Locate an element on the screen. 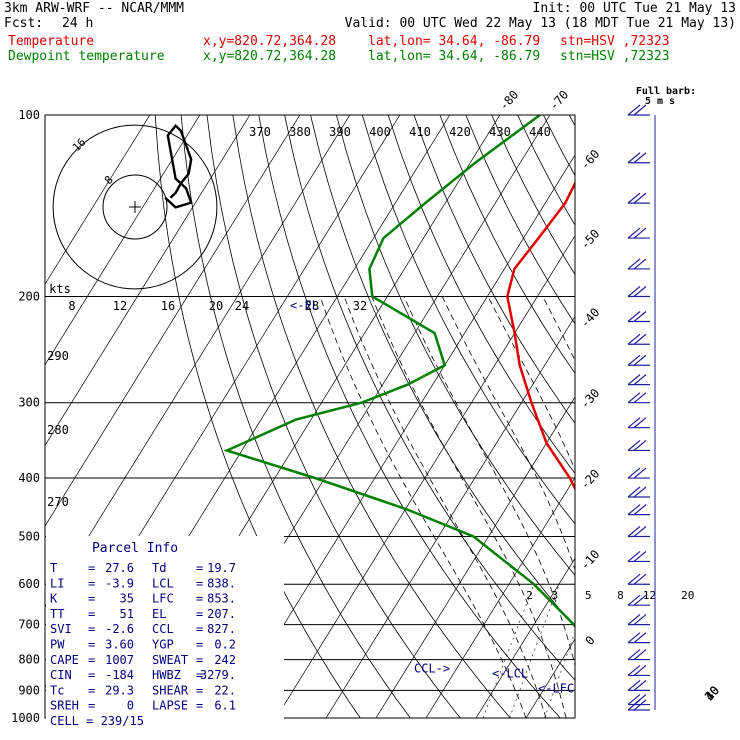 This screenshot has height=740, width=740. dewpoint-legend: Dewpoint temperature is located at coordinates (86, 56).